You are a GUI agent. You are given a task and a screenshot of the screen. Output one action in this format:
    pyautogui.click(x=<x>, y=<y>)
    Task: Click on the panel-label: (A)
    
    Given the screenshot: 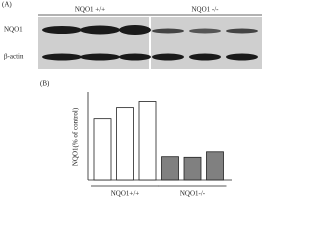 What is the action you would take?
    pyautogui.click(x=7, y=5)
    